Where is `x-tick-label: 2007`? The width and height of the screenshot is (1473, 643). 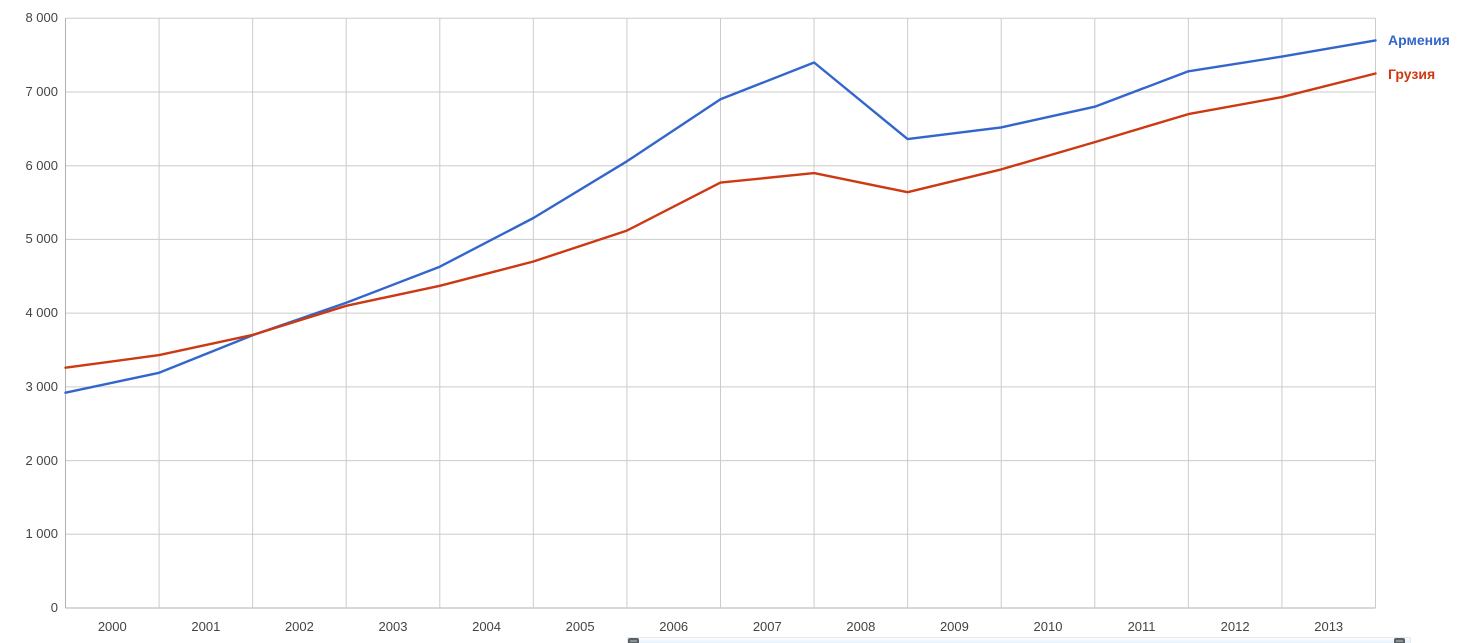
x-tick-label: 2007 is located at coordinates (767, 626).